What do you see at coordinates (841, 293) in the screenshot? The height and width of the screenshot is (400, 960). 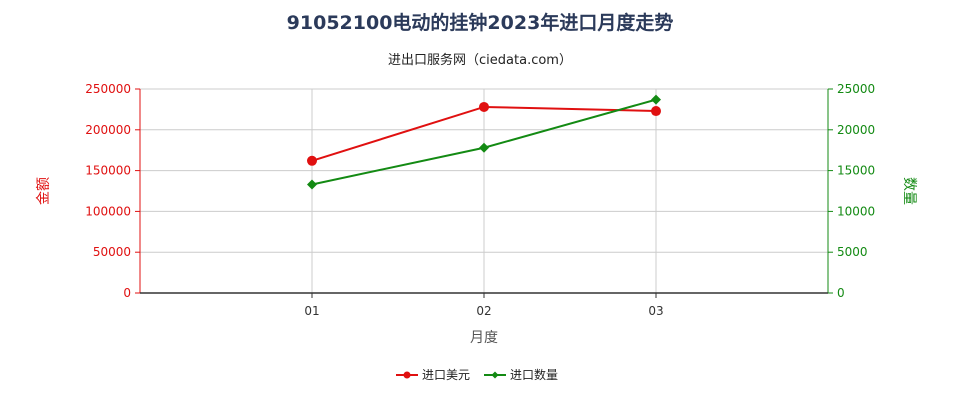 I see `y-tick-label-right: 0` at bounding box center [841, 293].